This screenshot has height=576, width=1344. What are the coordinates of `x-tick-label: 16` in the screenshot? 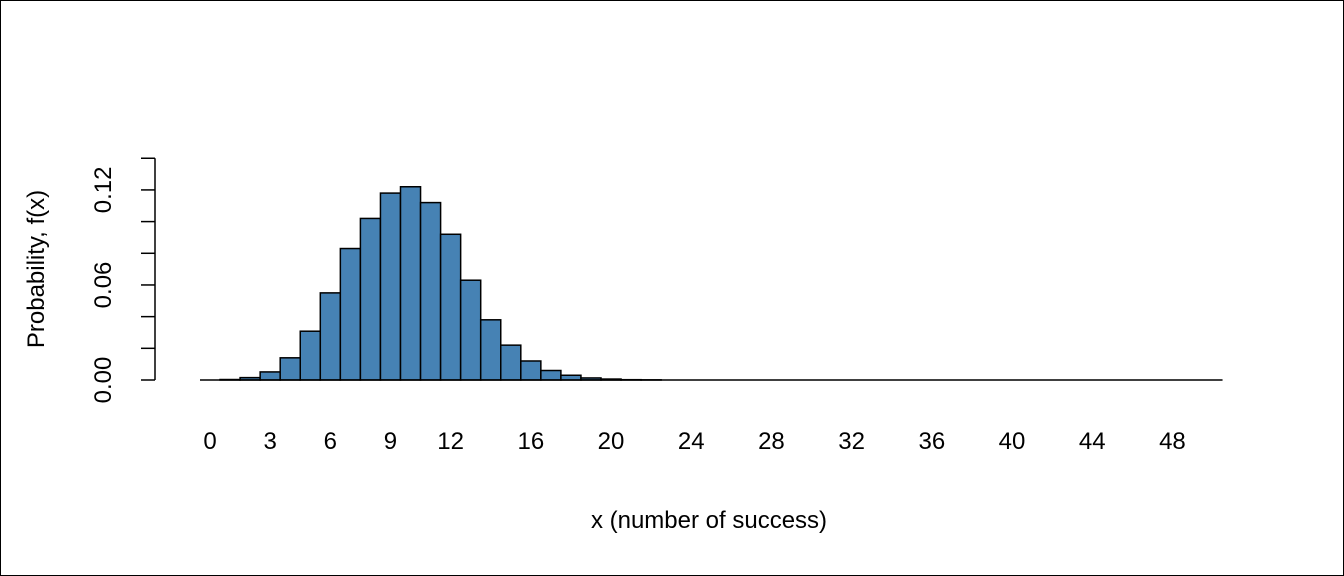 It's located at (530, 441).